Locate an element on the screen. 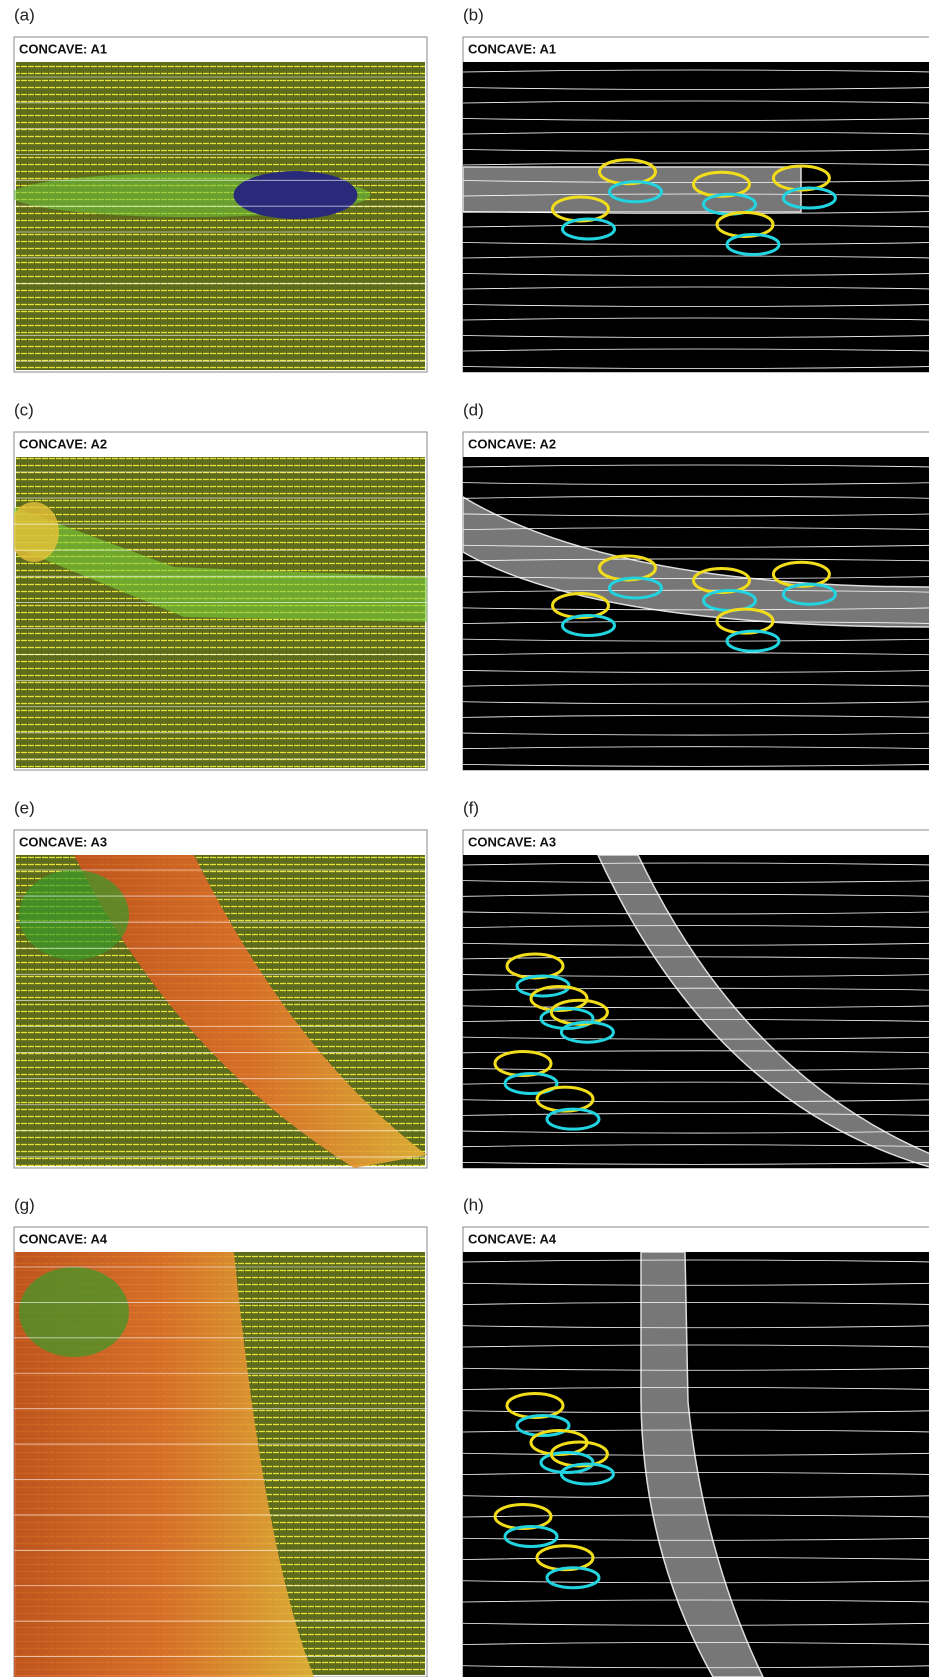 The height and width of the screenshot is (1677, 929). wake is located at coordinates (220, 564).